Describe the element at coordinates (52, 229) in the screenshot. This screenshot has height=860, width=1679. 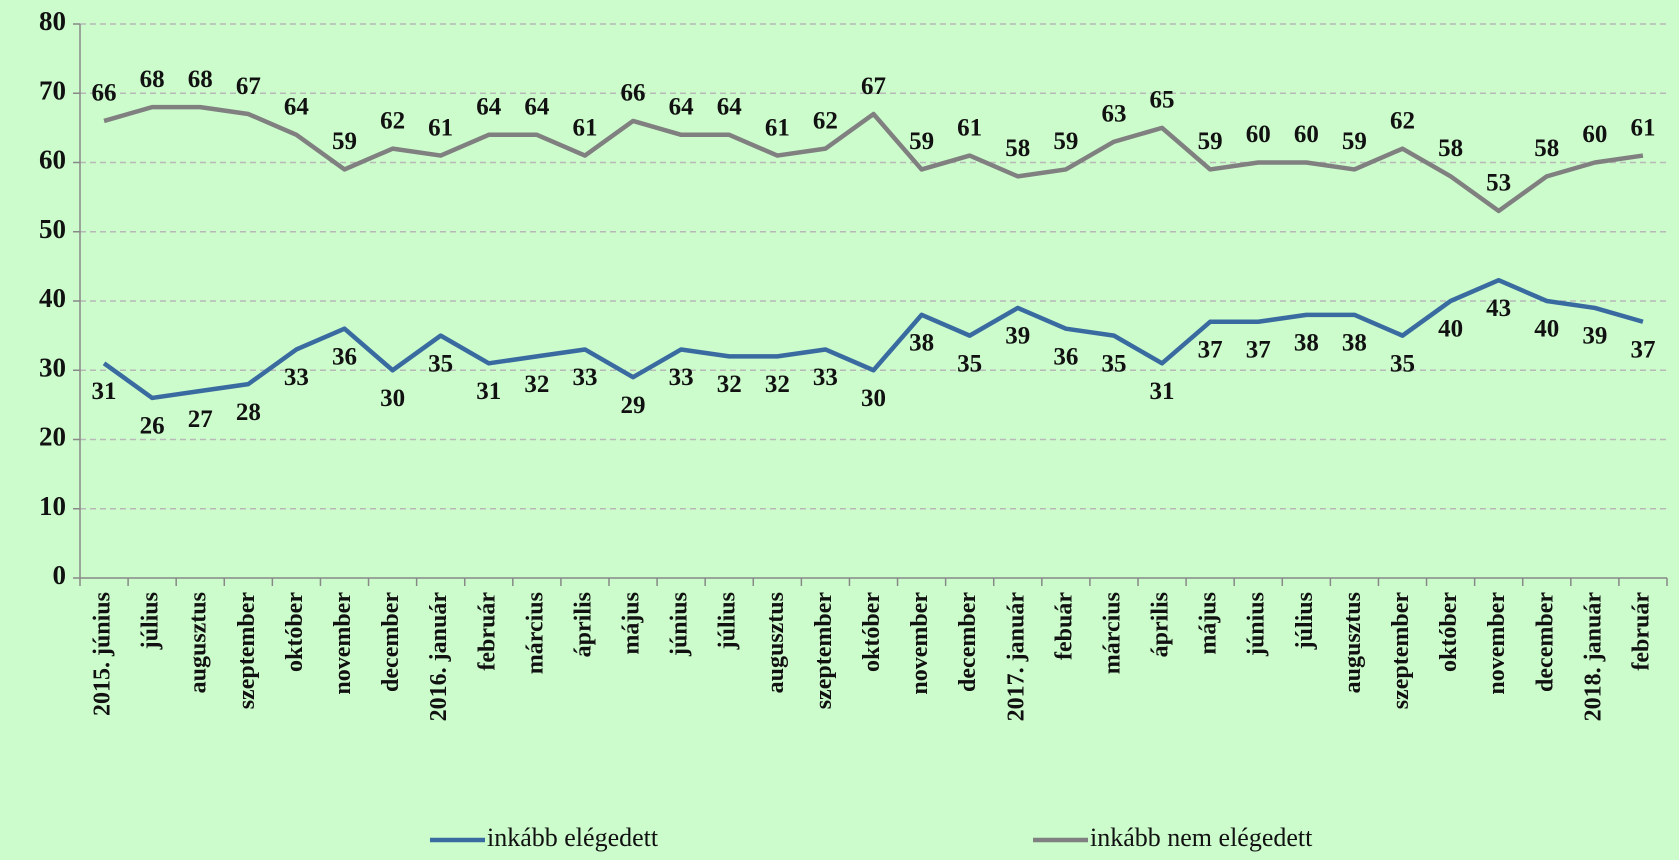
I see `y-tick-label: 50` at that location.